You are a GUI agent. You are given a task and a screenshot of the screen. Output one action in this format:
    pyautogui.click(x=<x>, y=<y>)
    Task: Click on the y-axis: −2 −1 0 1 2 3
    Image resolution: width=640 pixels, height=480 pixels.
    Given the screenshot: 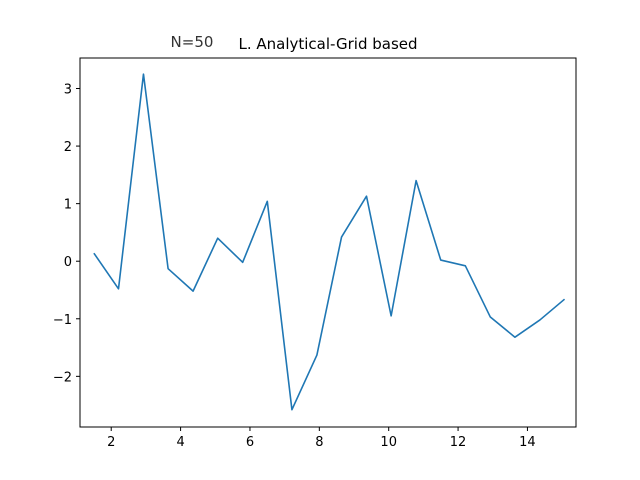 What is the action you would take?
    pyautogui.click(x=66, y=234)
    